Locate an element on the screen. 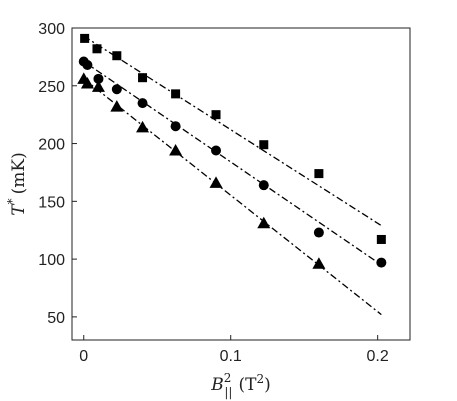  x-axis-label: B2 || (T2) is located at coordinates (240, 385).